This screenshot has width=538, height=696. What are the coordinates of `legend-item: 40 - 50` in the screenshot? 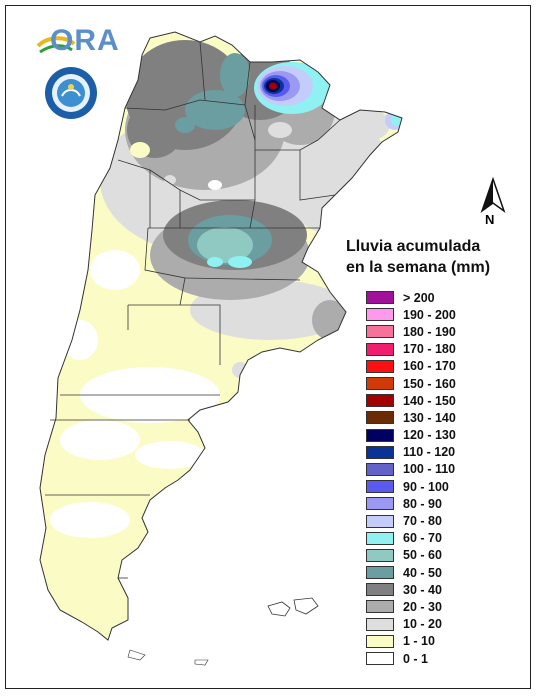 It's located at (411, 572).